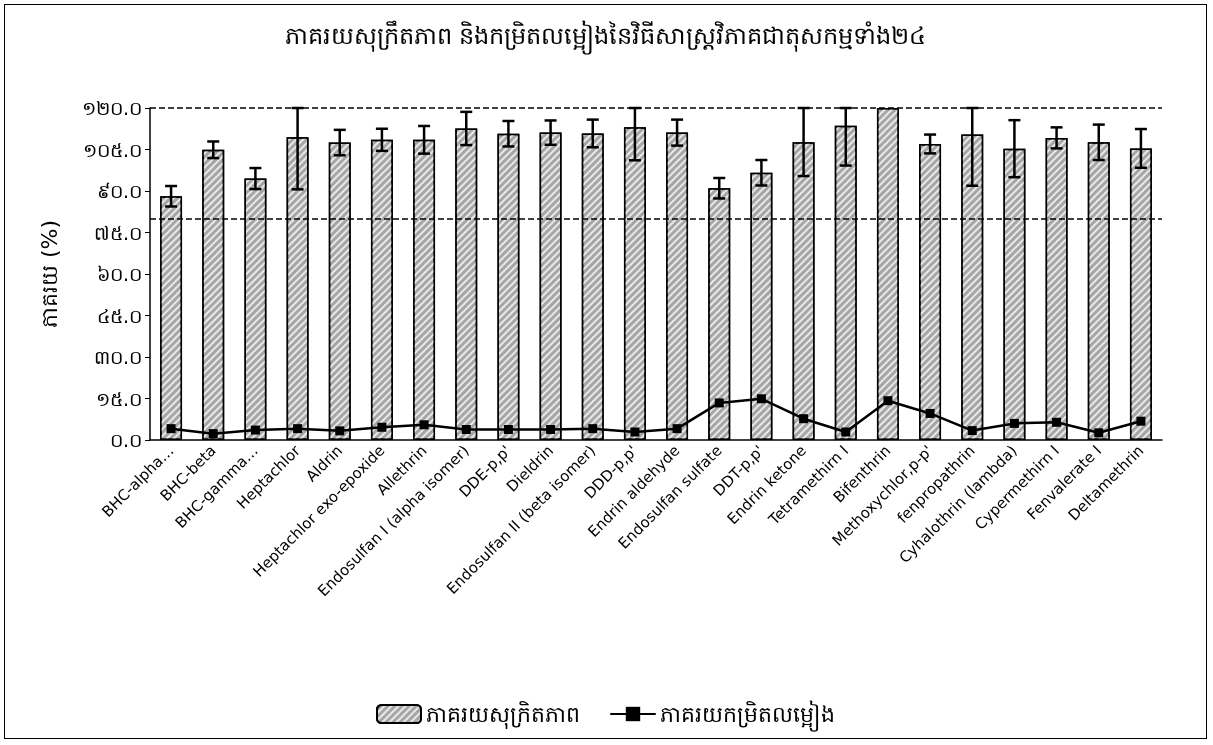 The image size is (1213, 745). What do you see at coordinates (112, 149) in the screenshot?
I see `y-tick-label: ១០៥.០` at bounding box center [112, 149].